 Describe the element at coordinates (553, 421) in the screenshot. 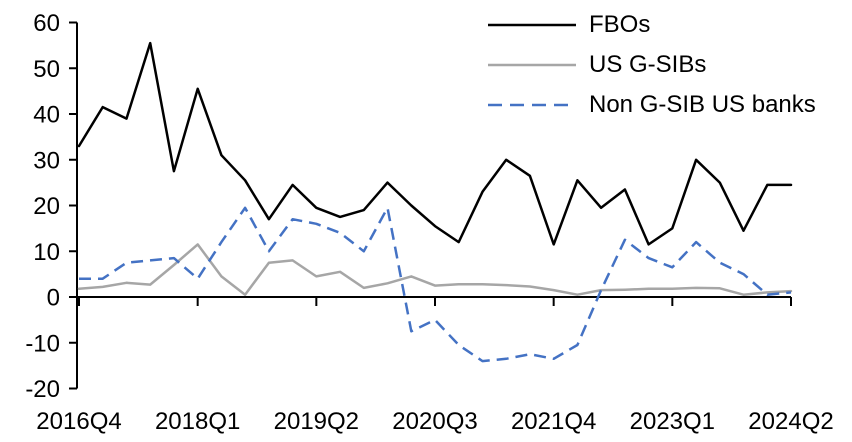

I see `x-tick-label: 2021Q4` at that location.